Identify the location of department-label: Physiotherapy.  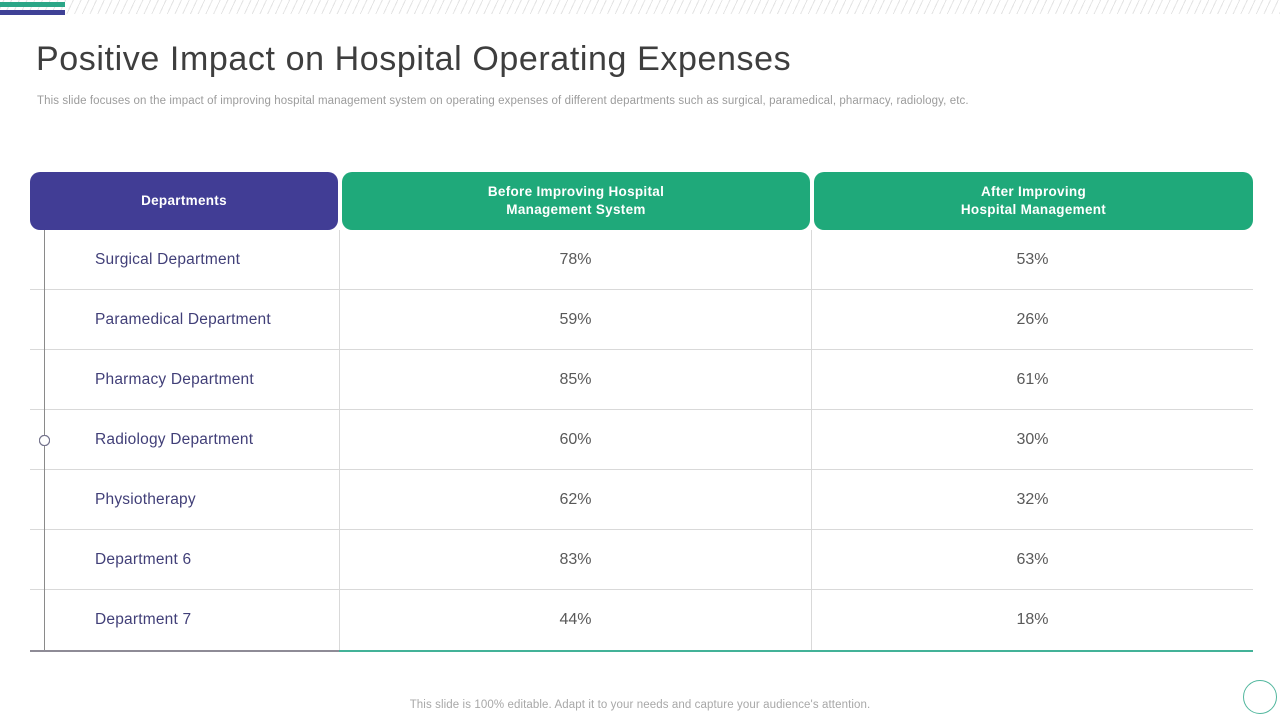
(145, 499).